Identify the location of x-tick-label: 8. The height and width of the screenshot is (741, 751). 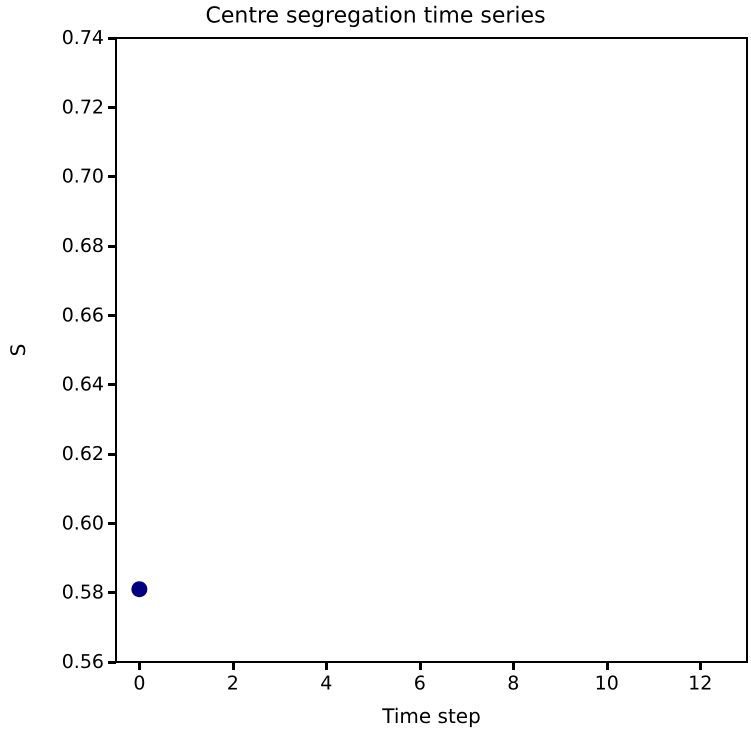
(513, 683).